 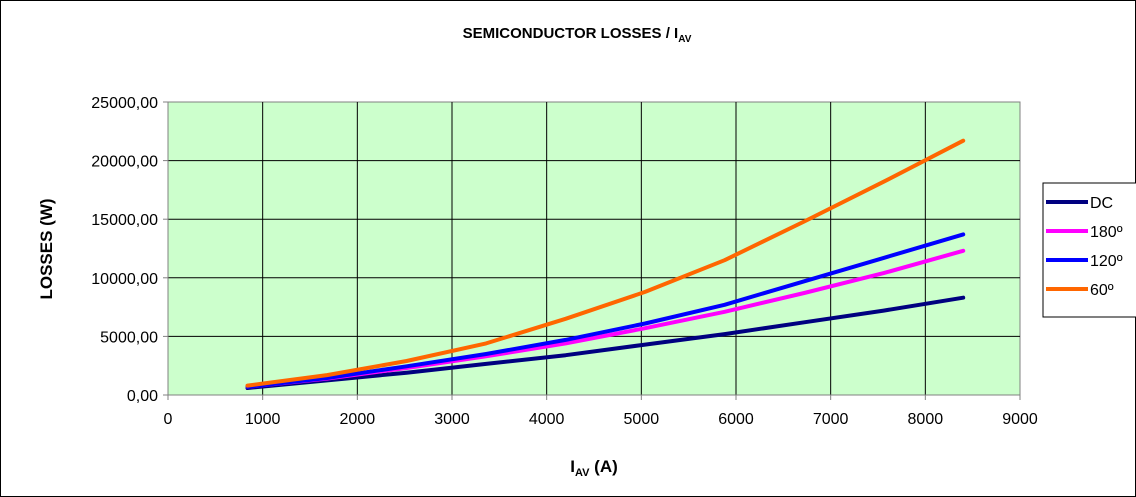 I want to click on y-tick-label: 5000,00, so click(x=129, y=337).